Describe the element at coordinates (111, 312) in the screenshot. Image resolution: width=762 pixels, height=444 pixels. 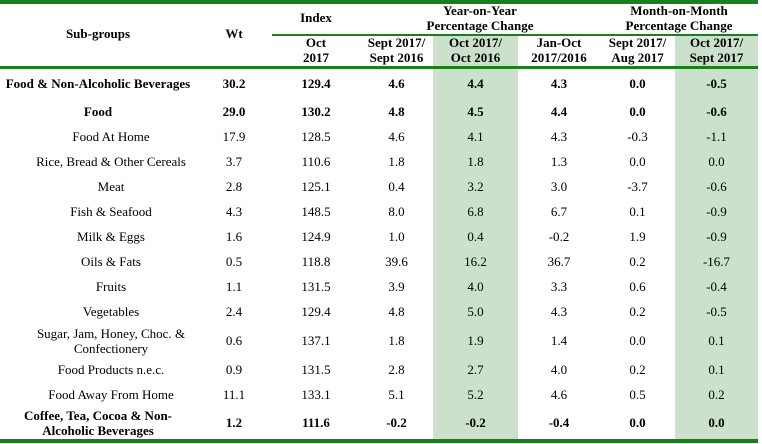
I see `subgroup-label: Vegetables` at that location.